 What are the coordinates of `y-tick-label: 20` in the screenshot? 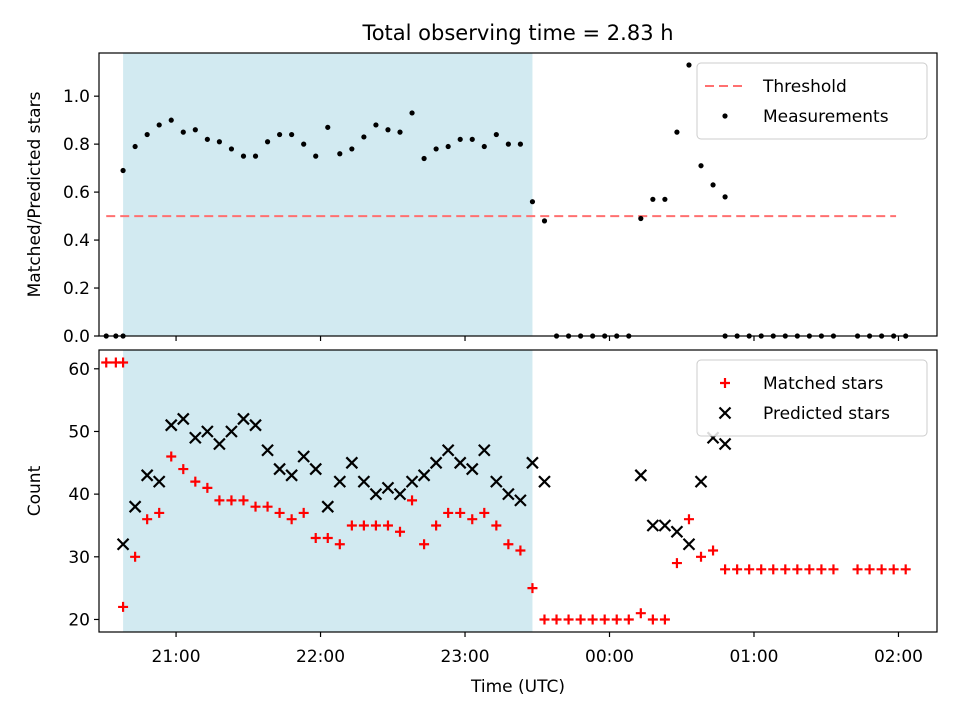 It's located at (79, 620).